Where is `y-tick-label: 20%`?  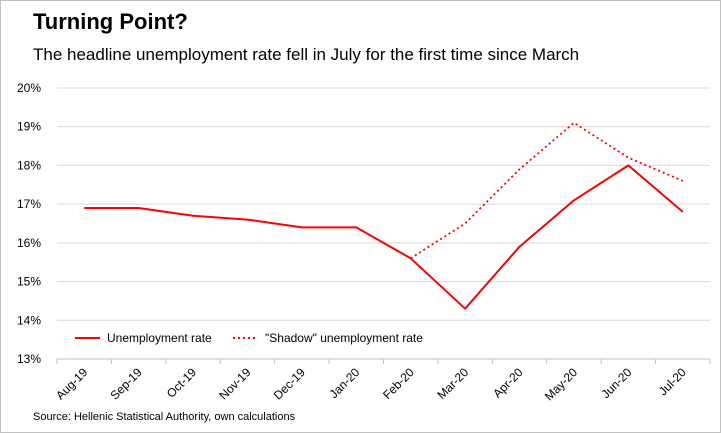
y-tick-label: 20% is located at coordinates (29, 88).